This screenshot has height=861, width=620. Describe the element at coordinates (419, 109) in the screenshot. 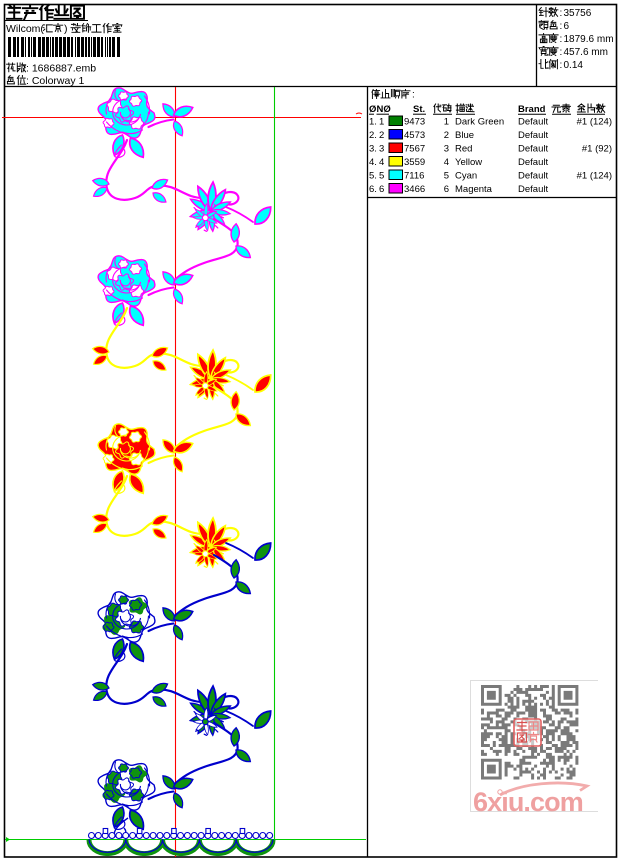

I see `svg-text: St.` at that location.